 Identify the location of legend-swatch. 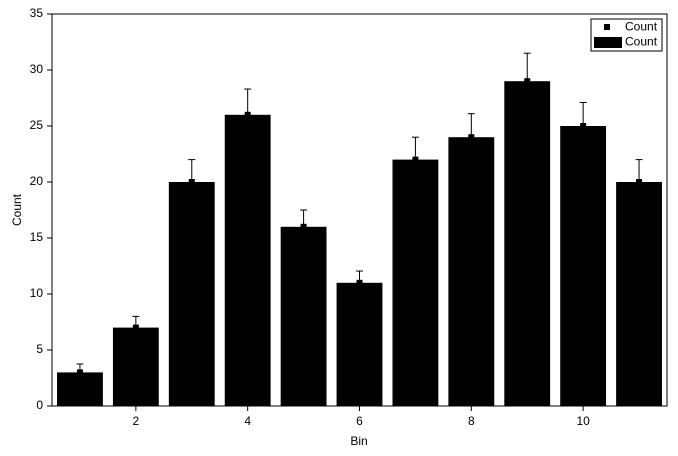
(608, 42).